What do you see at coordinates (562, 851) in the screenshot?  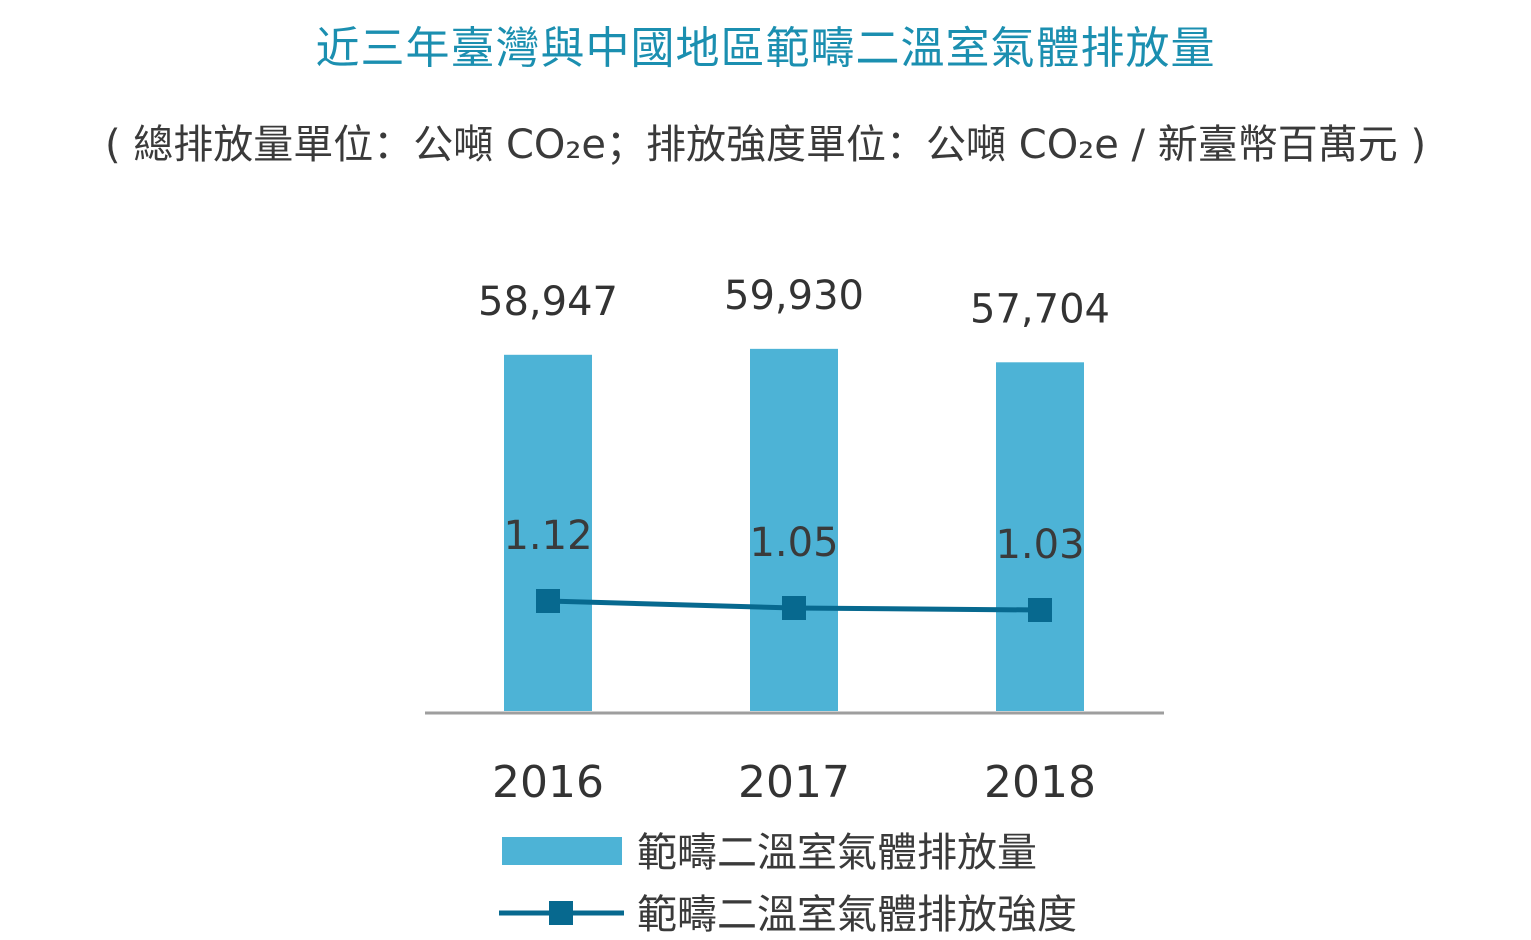 I see `legend-bar-swatch` at bounding box center [562, 851].